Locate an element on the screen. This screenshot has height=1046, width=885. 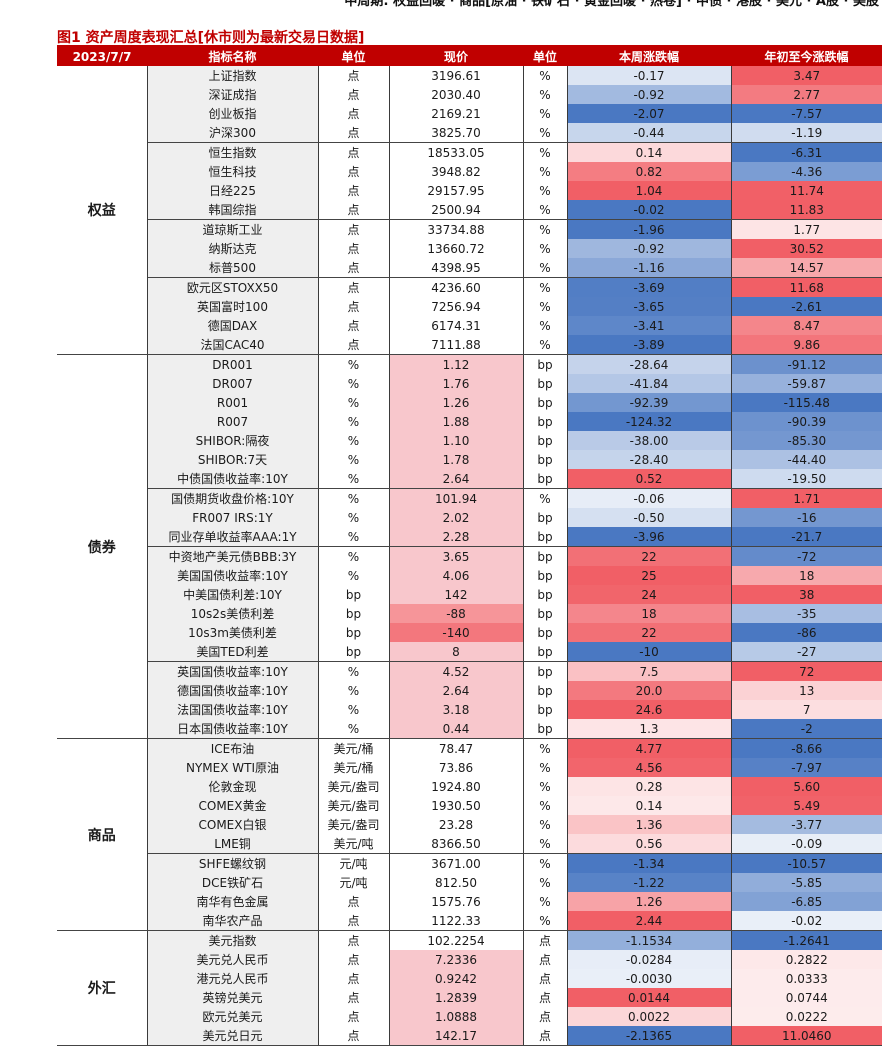
price-cell: 7256.94 is located at coordinates (456, 306).